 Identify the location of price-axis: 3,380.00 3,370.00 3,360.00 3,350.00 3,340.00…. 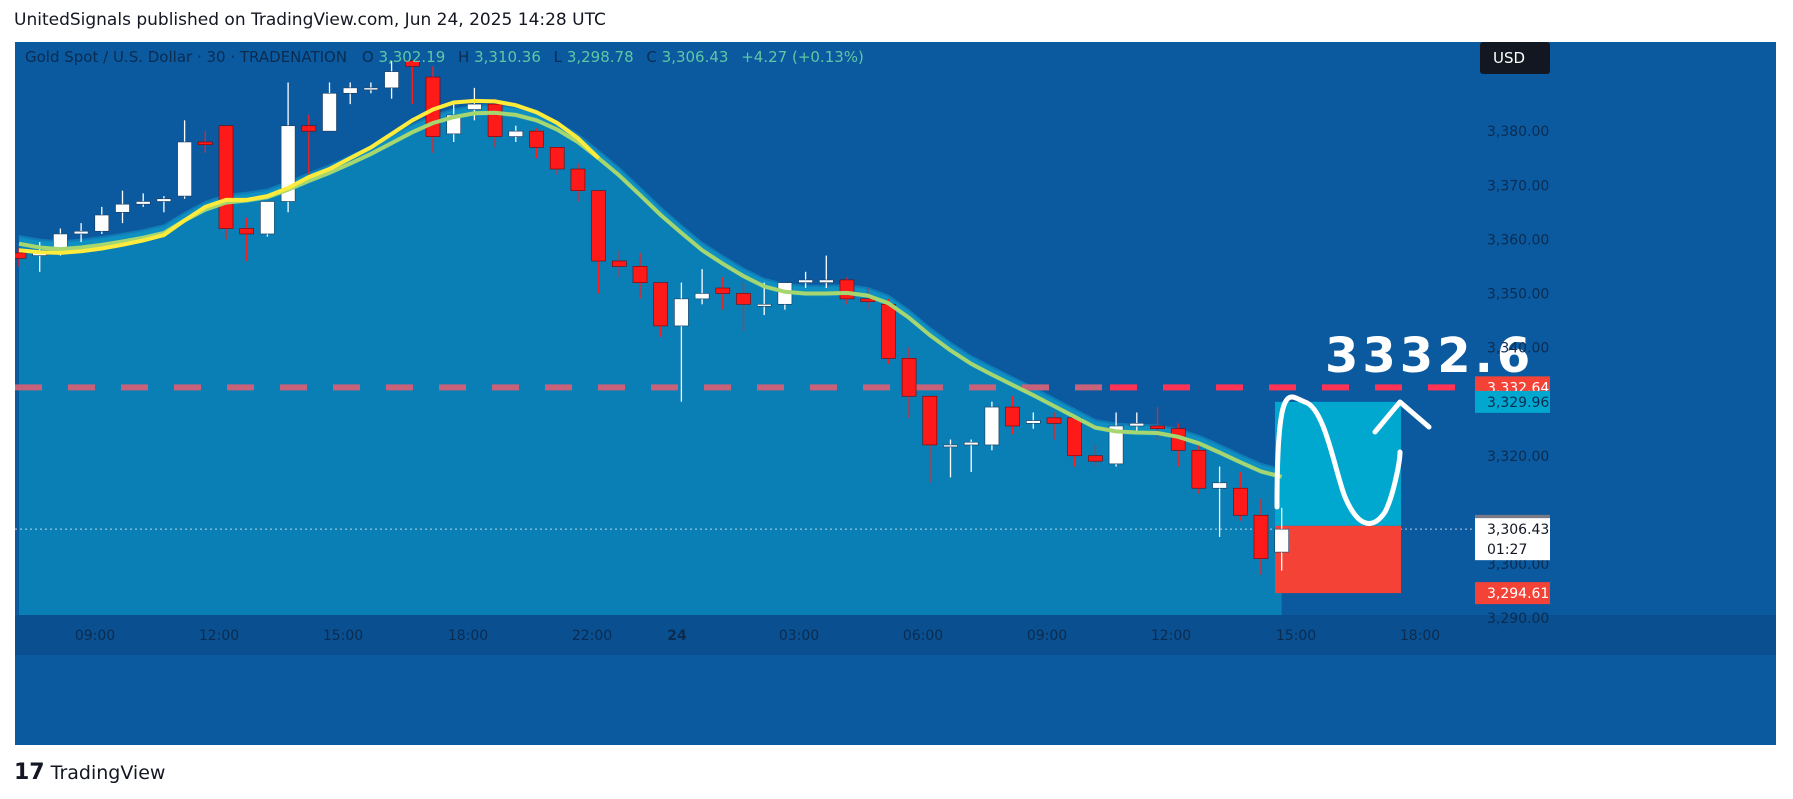
(1518, 375).